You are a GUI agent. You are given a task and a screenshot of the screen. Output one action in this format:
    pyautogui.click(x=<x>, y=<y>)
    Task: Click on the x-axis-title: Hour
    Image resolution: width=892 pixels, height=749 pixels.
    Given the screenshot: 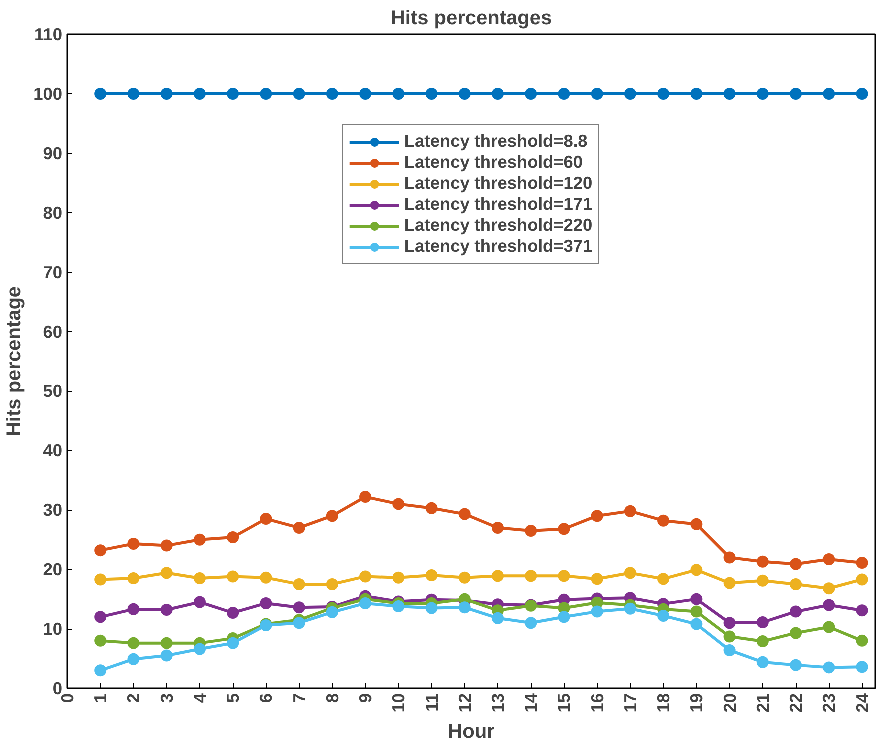 What is the action you would take?
    pyautogui.click(x=472, y=731)
    